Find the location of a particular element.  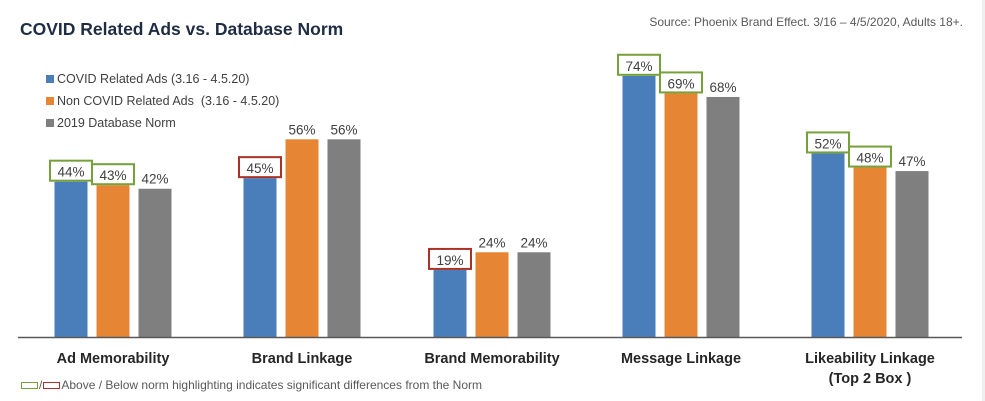

data-label: 19% is located at coordinates (449, 260).